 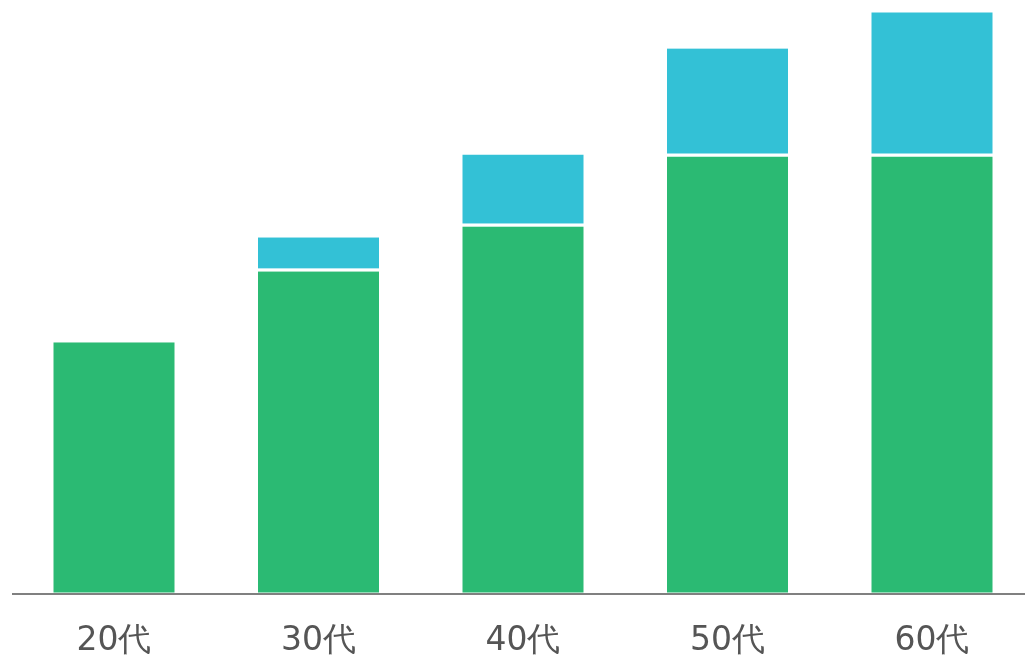 What do you see at coordinates (932, 637) in the screenshot?
I see `x-tick-label: 60代` at bounding box center [932, 637].